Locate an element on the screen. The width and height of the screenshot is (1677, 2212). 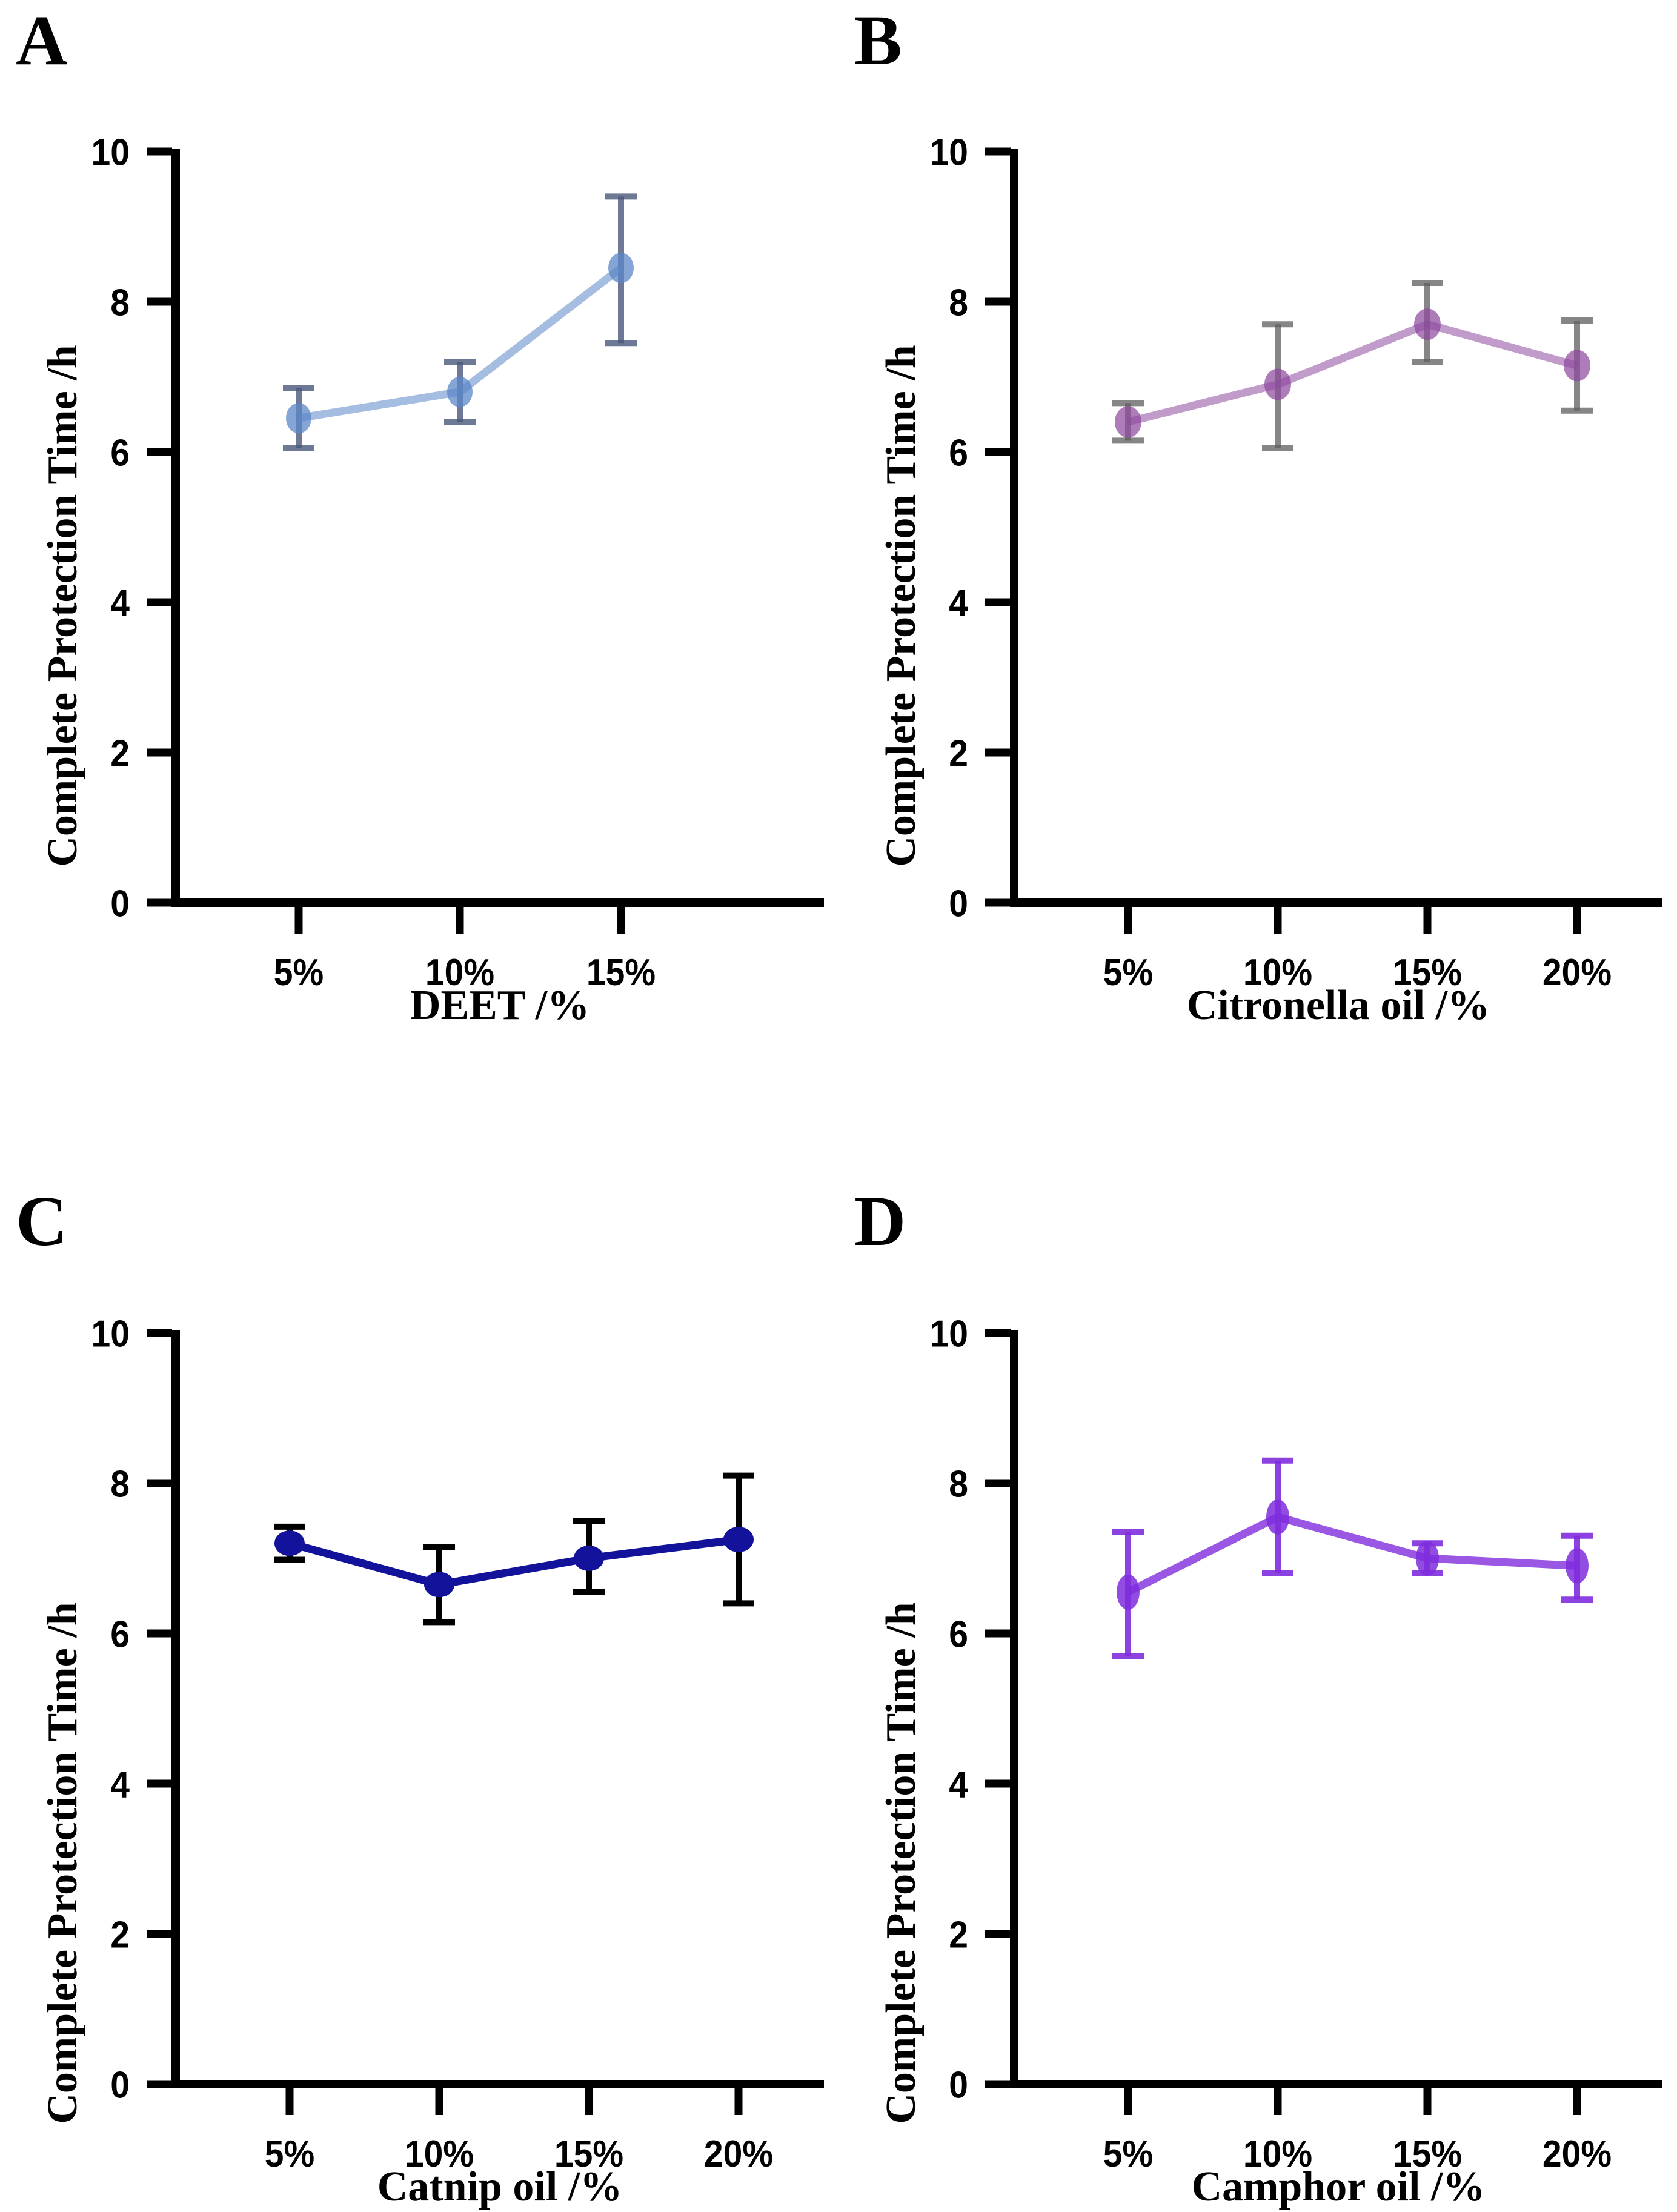
x-axis-title: Camphor oil /% is located at coordinates (1339, 2187).